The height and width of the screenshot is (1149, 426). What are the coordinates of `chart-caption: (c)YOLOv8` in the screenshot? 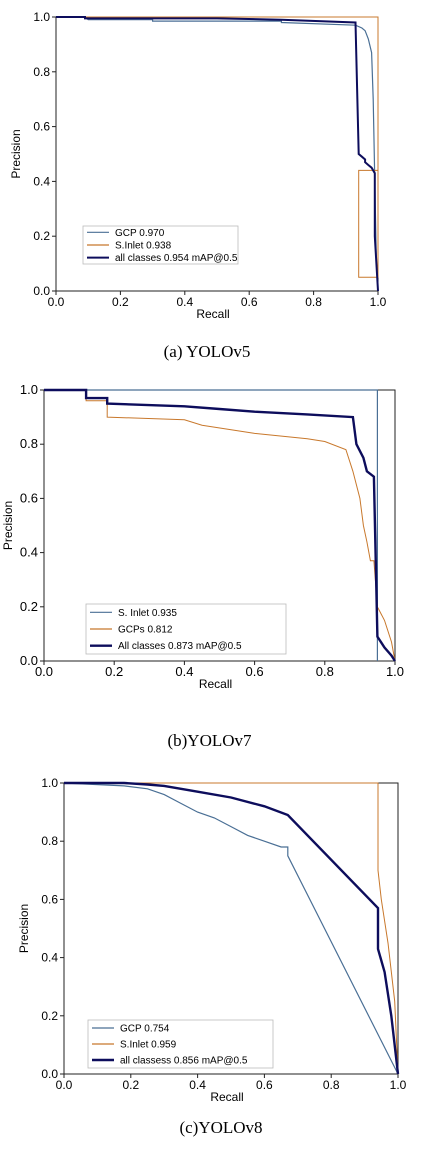 It's located at (220, 1127).